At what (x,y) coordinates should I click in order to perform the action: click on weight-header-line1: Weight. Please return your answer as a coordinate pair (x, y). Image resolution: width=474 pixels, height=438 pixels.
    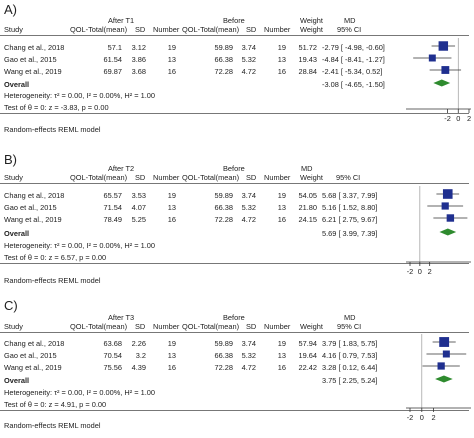
    Looking at the image, I should click on (311, 20).